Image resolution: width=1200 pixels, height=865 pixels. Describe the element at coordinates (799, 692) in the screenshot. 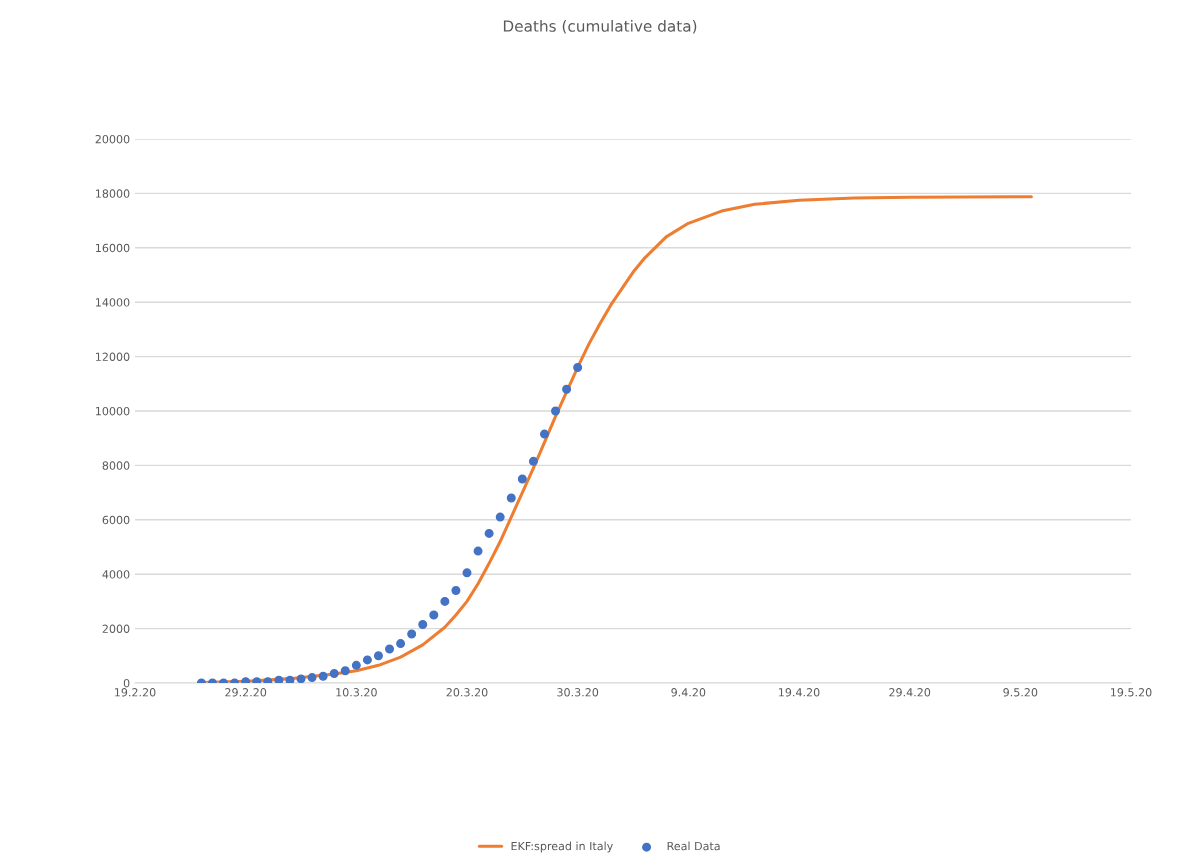

I see `x-tick-label: 19.4.20` at that location.